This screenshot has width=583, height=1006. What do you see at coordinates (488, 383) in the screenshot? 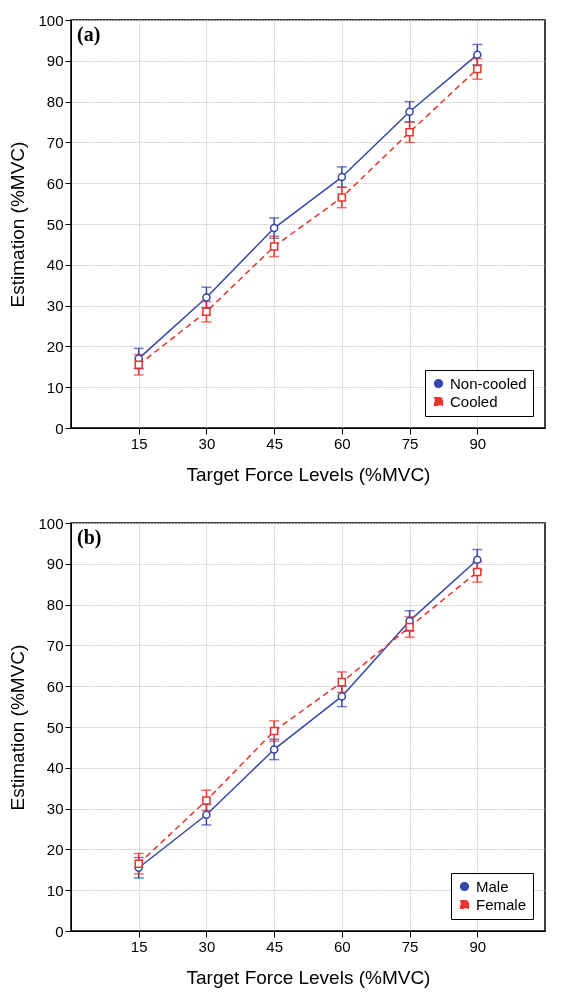
I see `legend-label: Non-cooled` at bounding box center [488, 383].